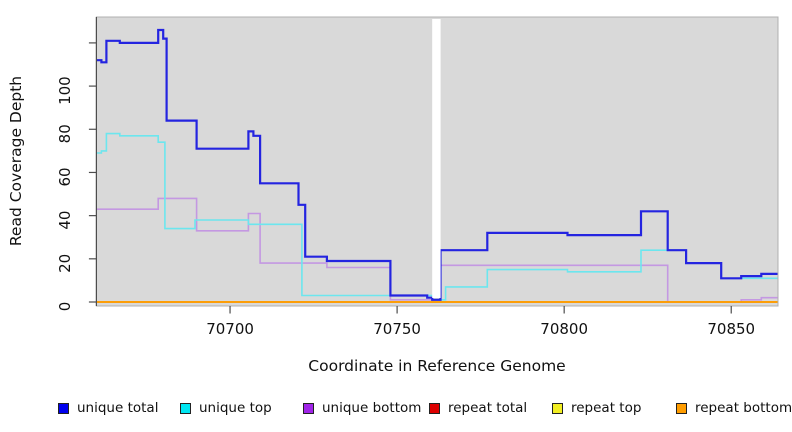 The image size is (792, 432). I want to click on legend-item-repeat-bottom: repeat bottom, so click(734, 408).